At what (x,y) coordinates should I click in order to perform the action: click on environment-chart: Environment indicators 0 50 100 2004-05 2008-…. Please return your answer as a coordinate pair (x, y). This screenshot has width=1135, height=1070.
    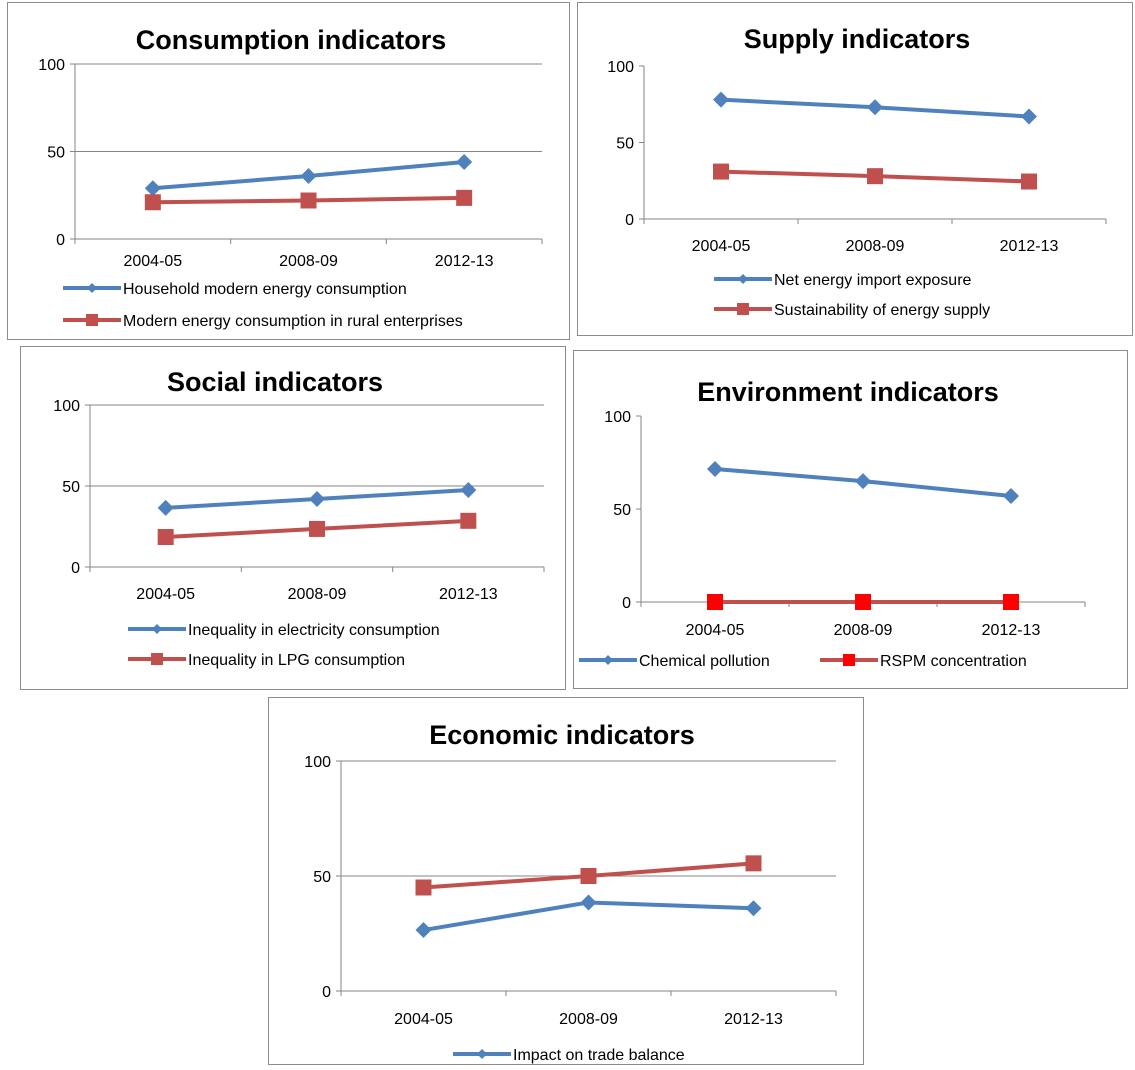
    Looking at the image, I should click on (832, 523).